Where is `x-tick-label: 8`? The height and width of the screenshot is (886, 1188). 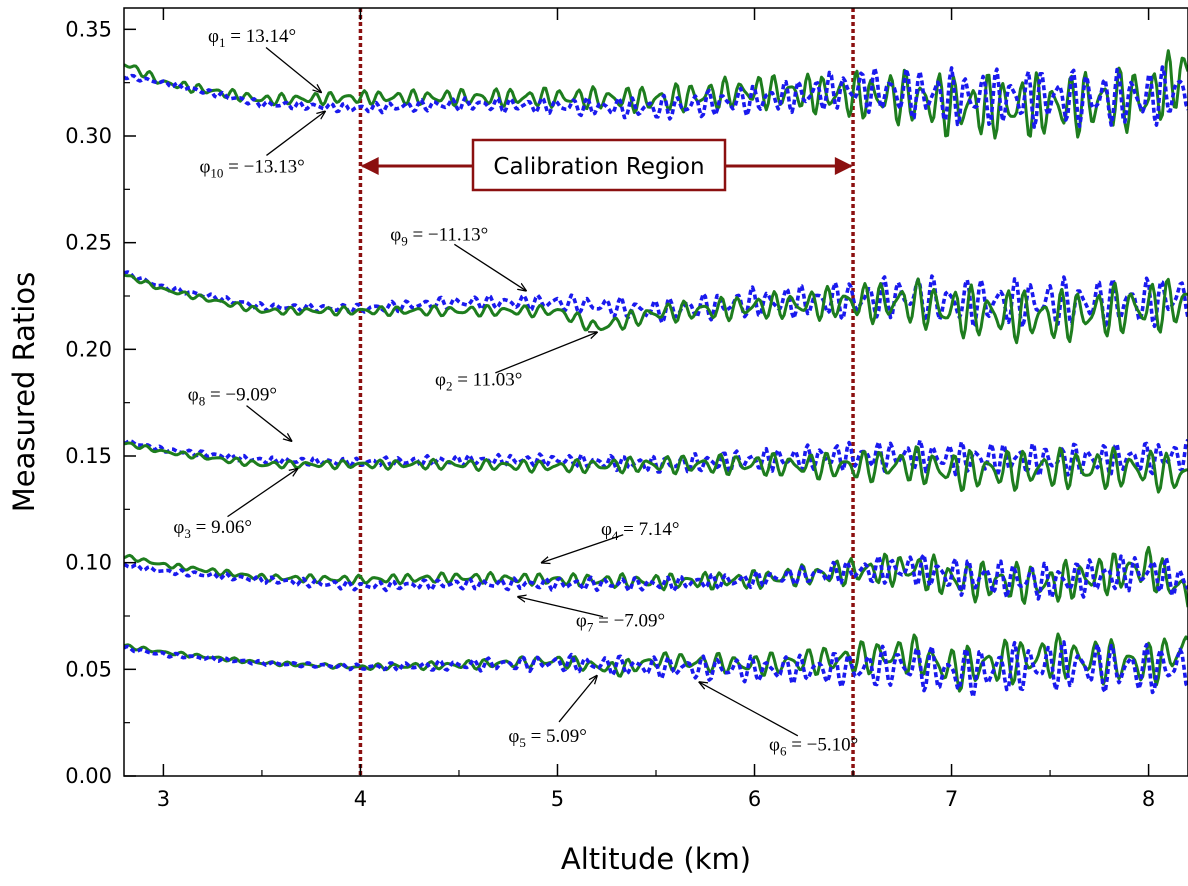
x-tick-label: 8 is located at coordinates (1148, 799).